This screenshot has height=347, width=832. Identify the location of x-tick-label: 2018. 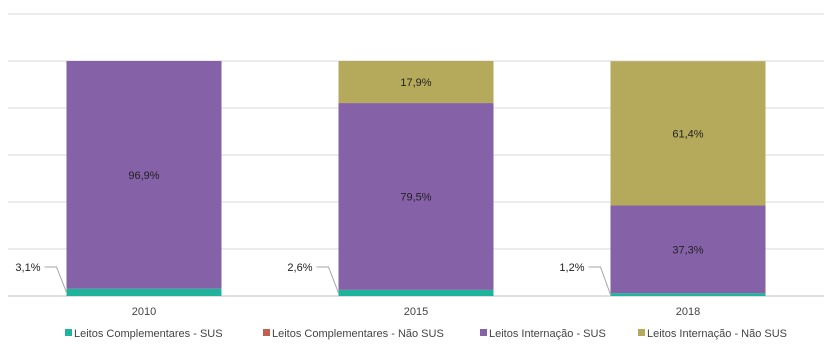
(688, 312).